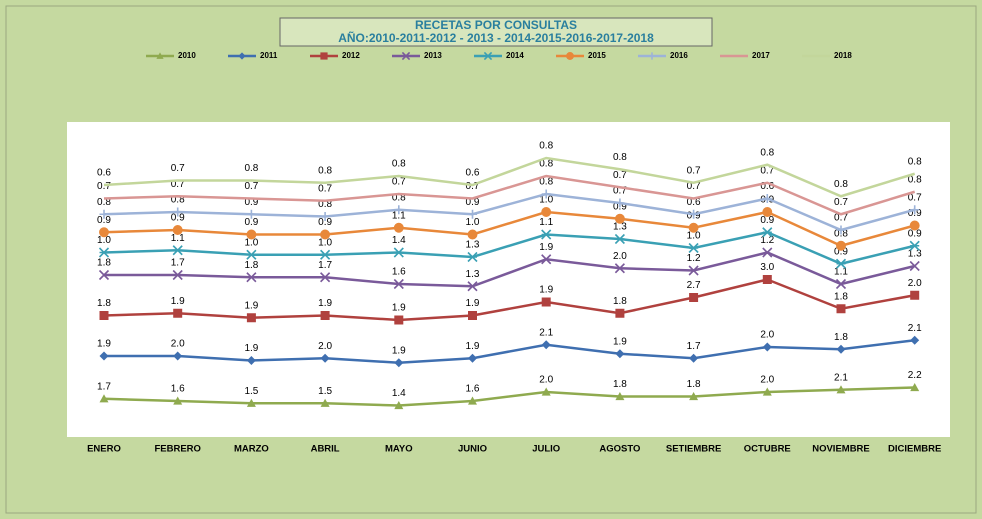  I want to click on data-label: 2.1, so click(841, 377).